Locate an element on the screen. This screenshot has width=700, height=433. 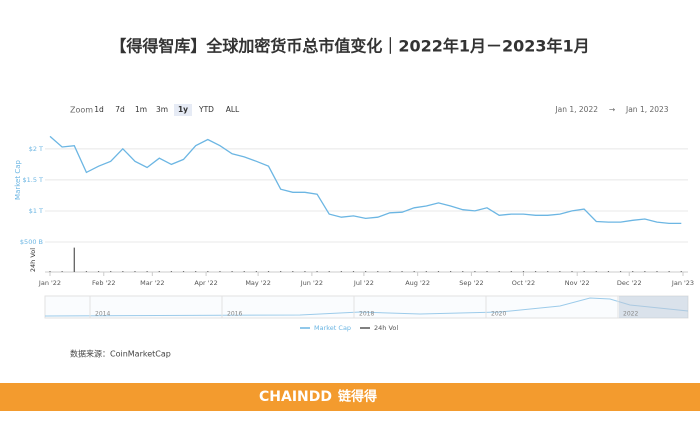
source: 数据来源：CoinMarketCap is located at coordinates (120, 354).